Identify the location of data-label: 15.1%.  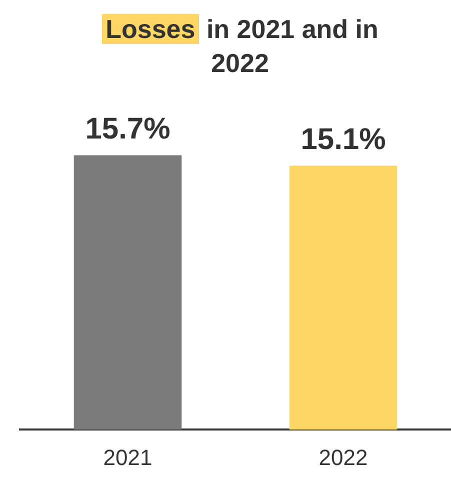
(343, 139).